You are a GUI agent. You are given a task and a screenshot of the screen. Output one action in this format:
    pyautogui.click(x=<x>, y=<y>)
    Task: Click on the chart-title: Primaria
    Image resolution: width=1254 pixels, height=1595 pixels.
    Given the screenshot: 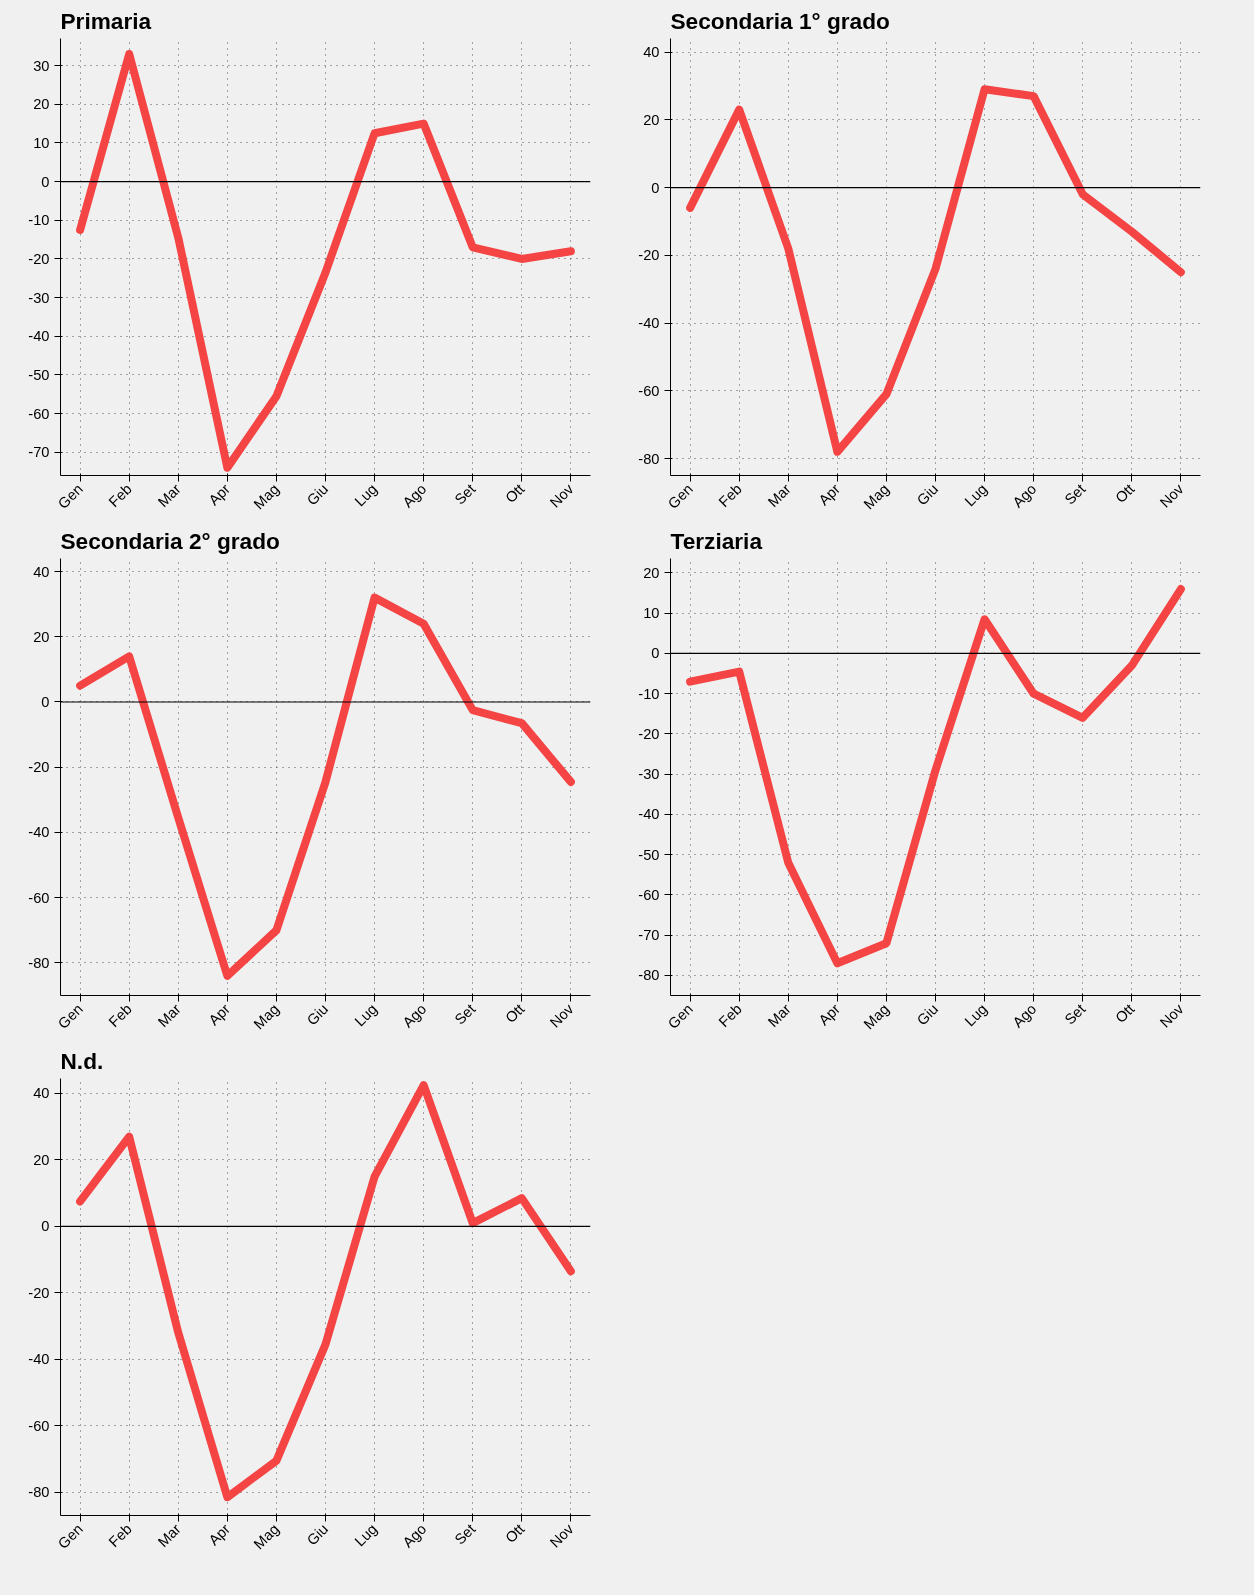 What is the action you would take?
    pyautogui.click(x=106, y=20)
    